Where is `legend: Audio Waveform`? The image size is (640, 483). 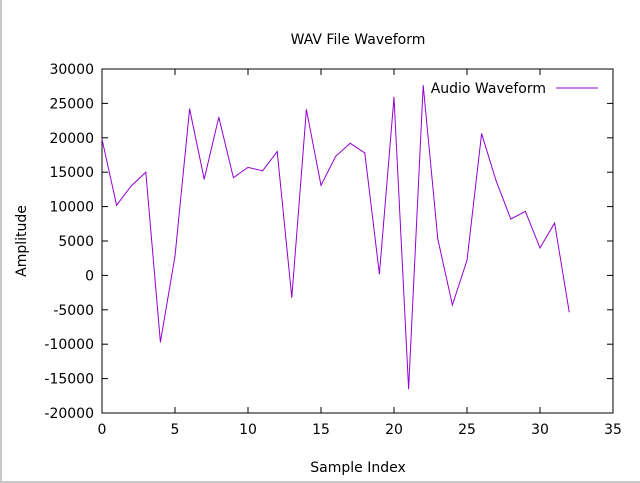 legend: Audio Waveform is located at coordinates (514, 89).